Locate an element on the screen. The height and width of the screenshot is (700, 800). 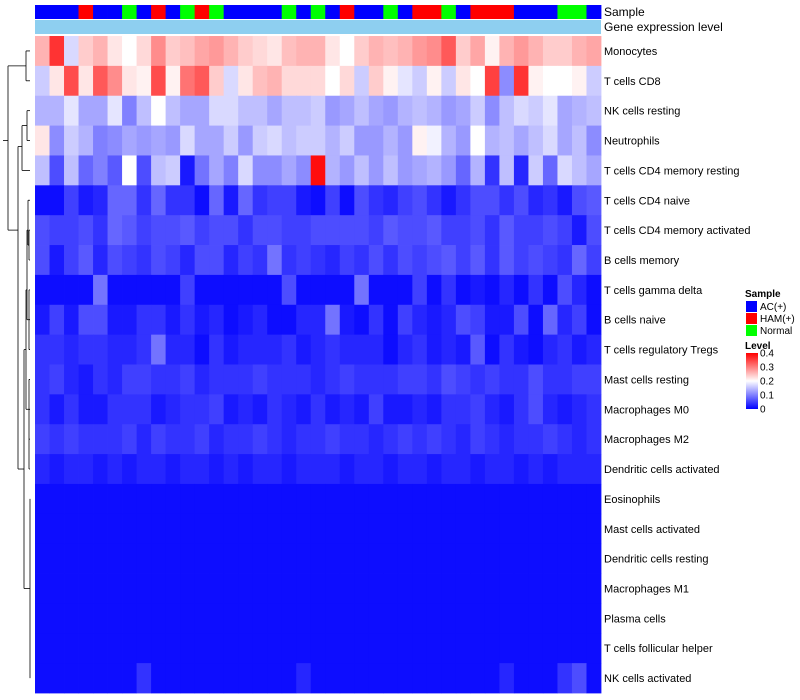
row-label: Mast cells resting is located at coordinates (646, 380).